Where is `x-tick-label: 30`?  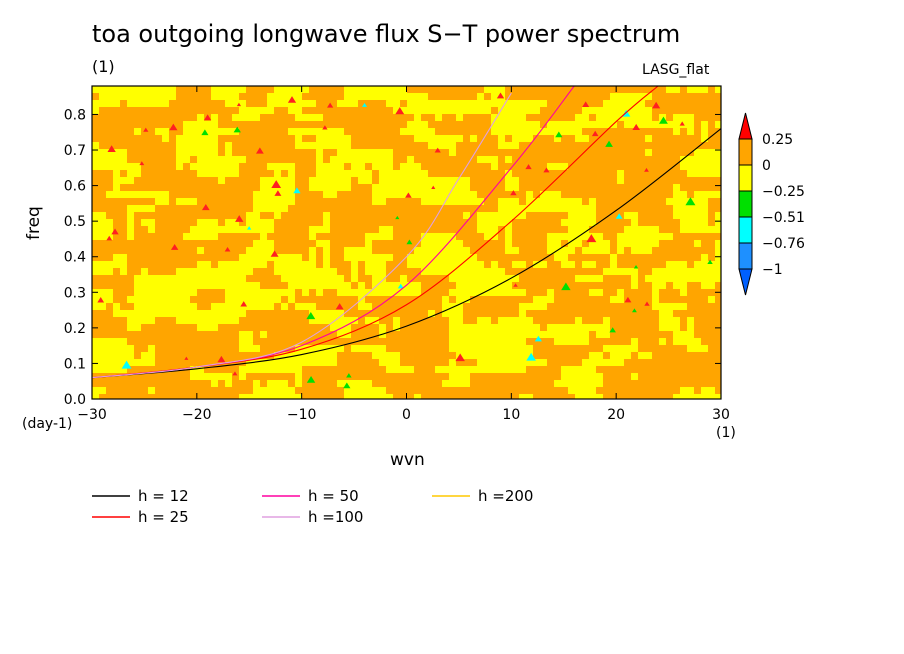 x-tick-label: 30 is located at coordinates (721, 415).